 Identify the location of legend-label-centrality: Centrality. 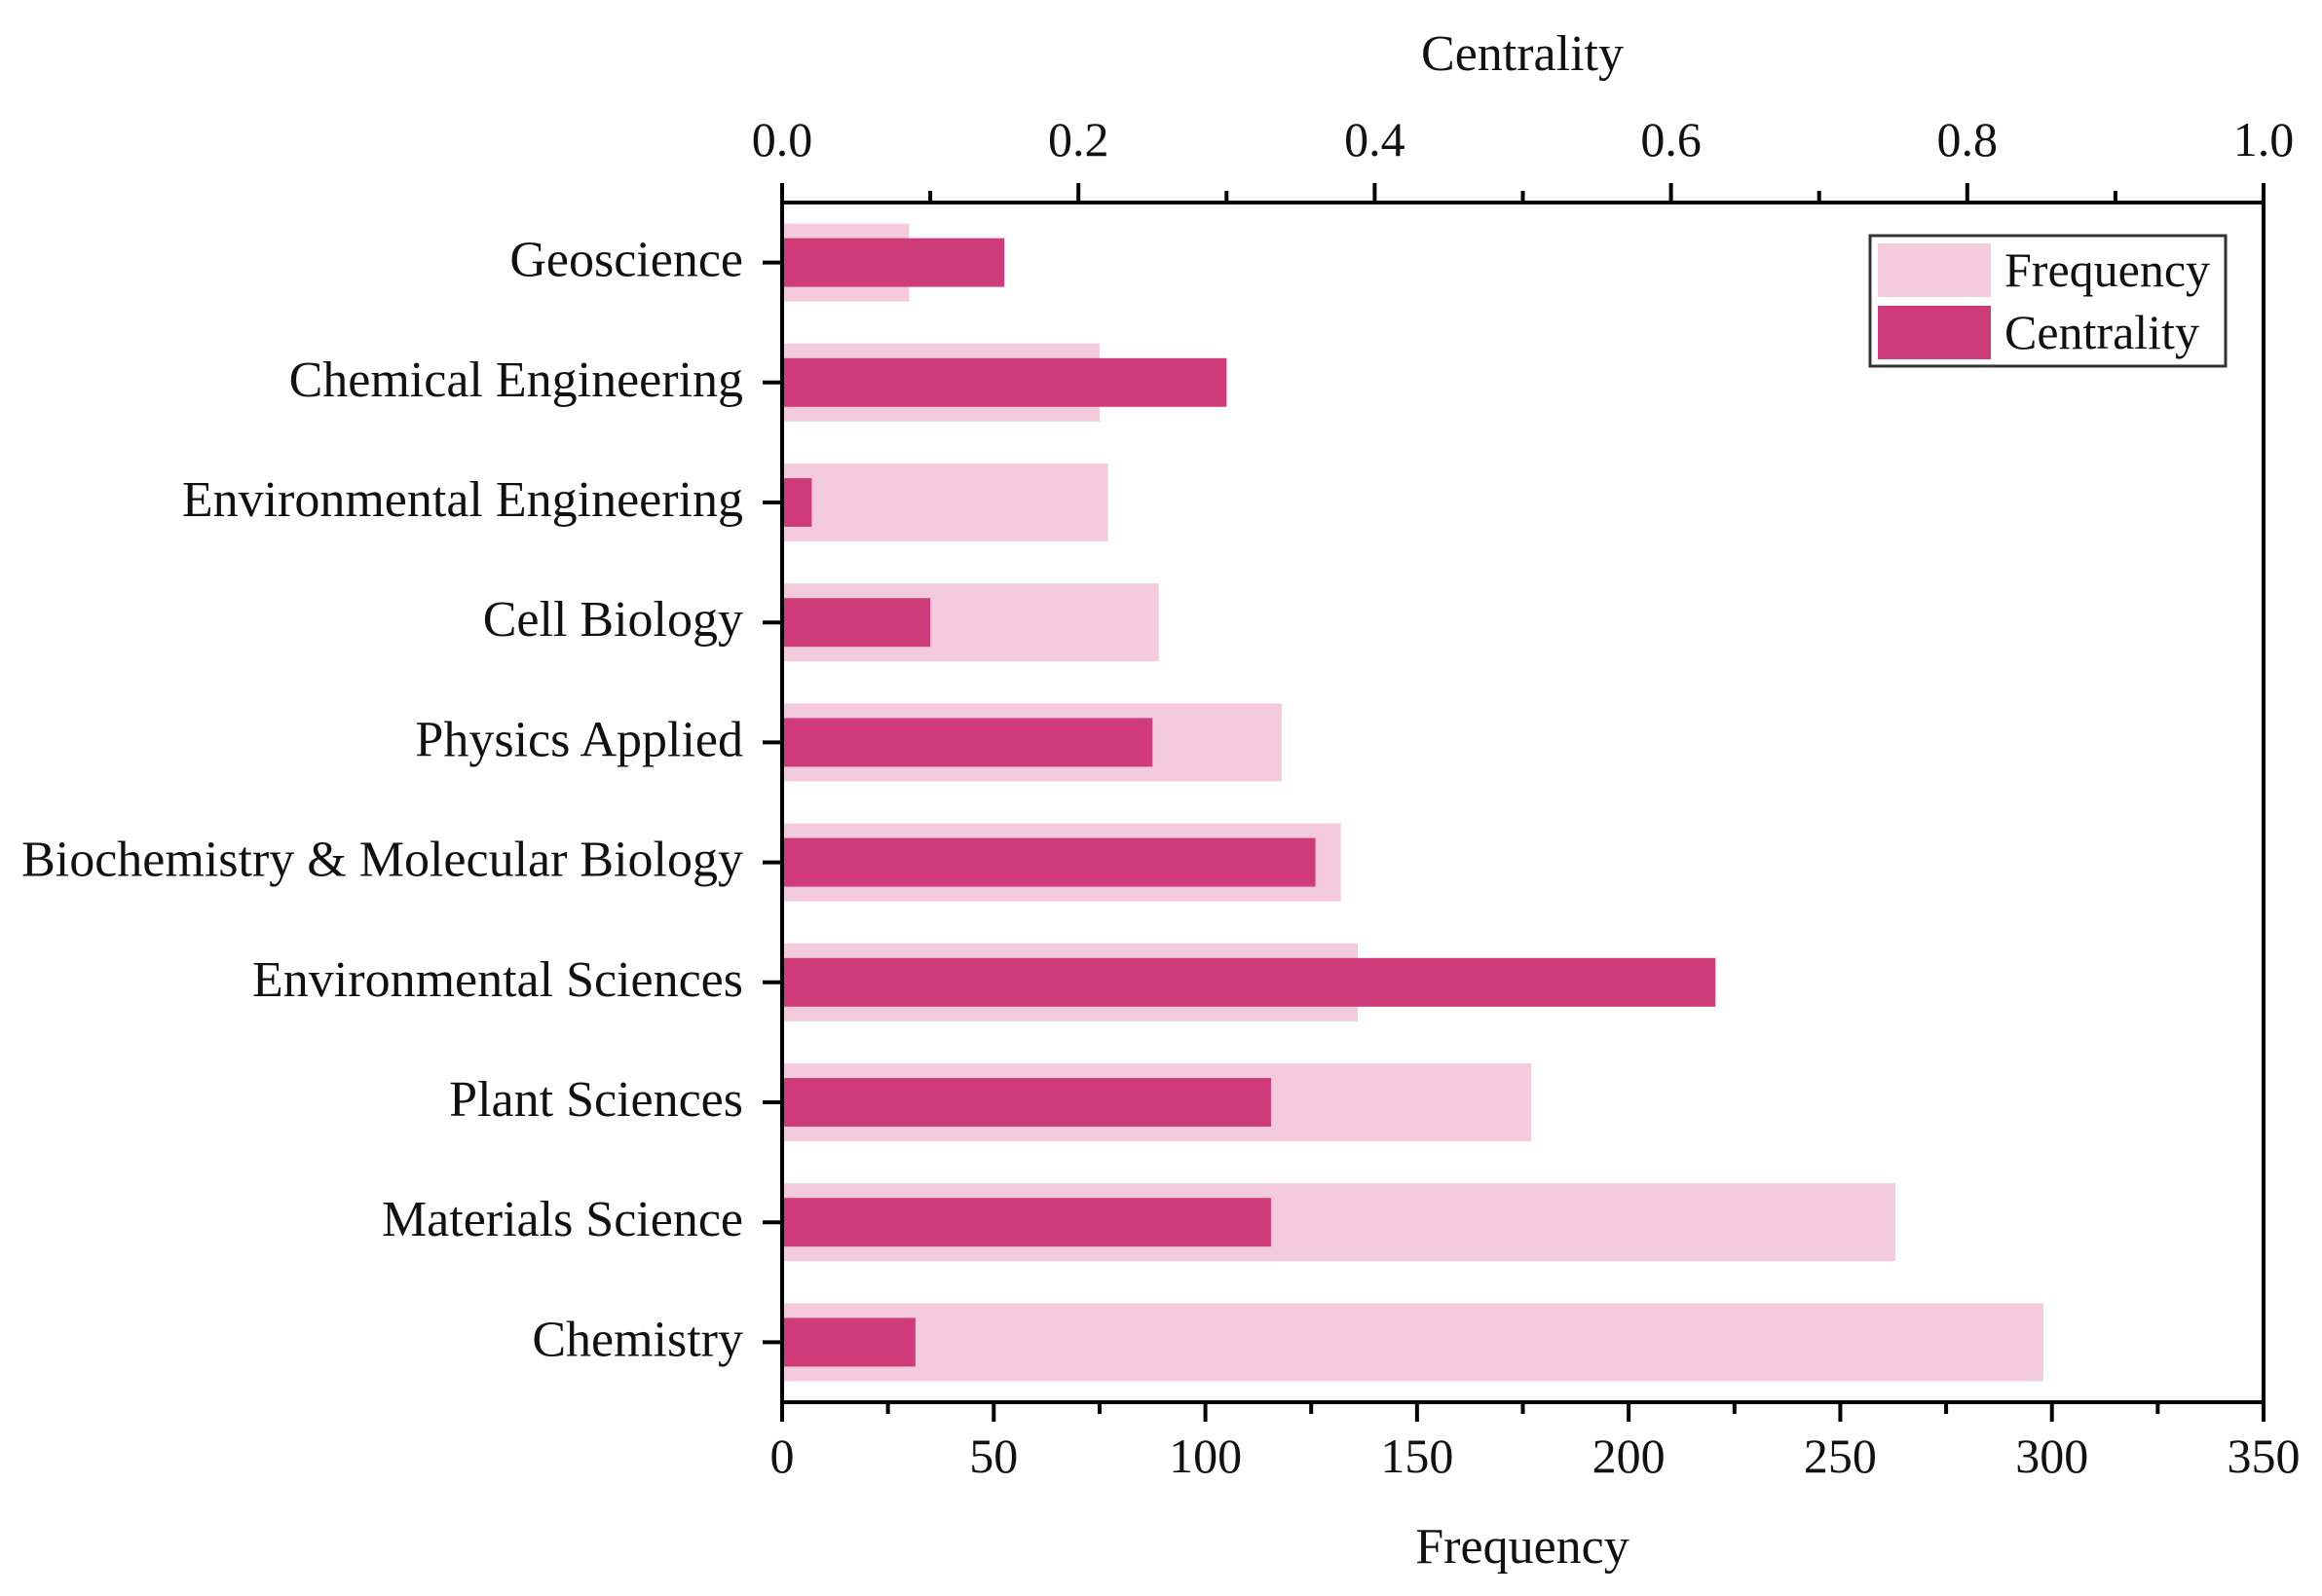
(2101, 332).